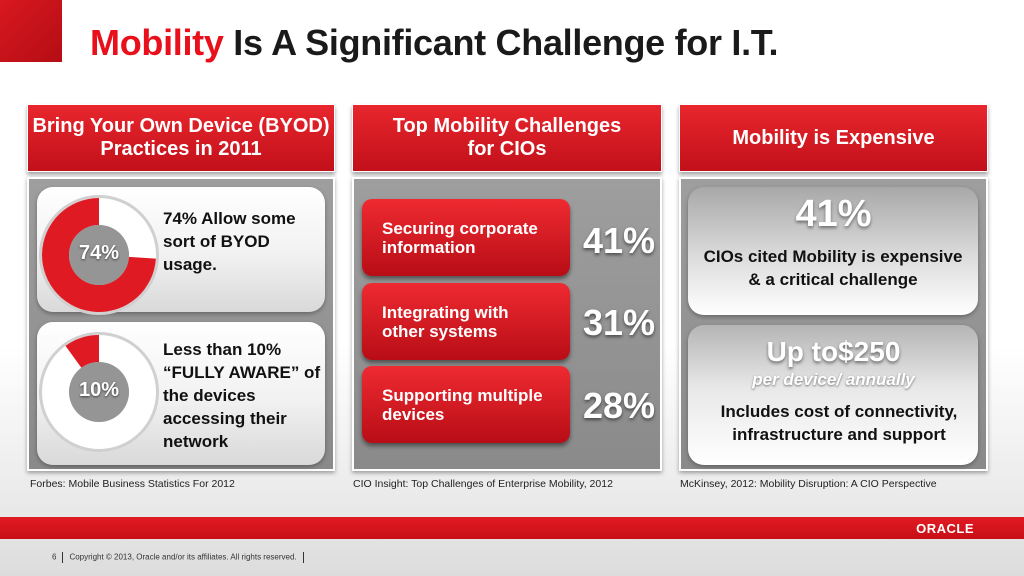 The width and height of the screenshot is (1024, 576). I want to click on challenge-label: Supporting multiple devices, so click(462, 404).